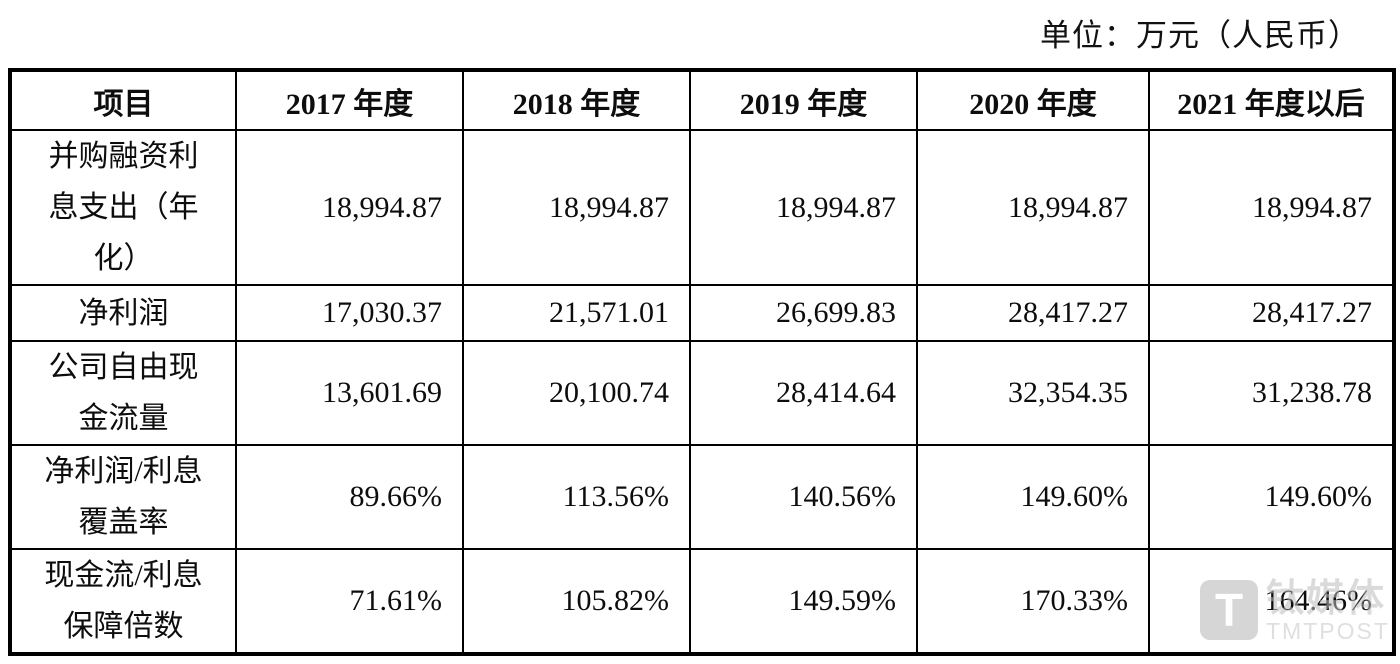 The height and width of the screenshot is (664, 1400). Describe the element at coordinates (123, 207) in the screenshot. I see `row-label: 并购融资利 息支出（年 化）` at that location.